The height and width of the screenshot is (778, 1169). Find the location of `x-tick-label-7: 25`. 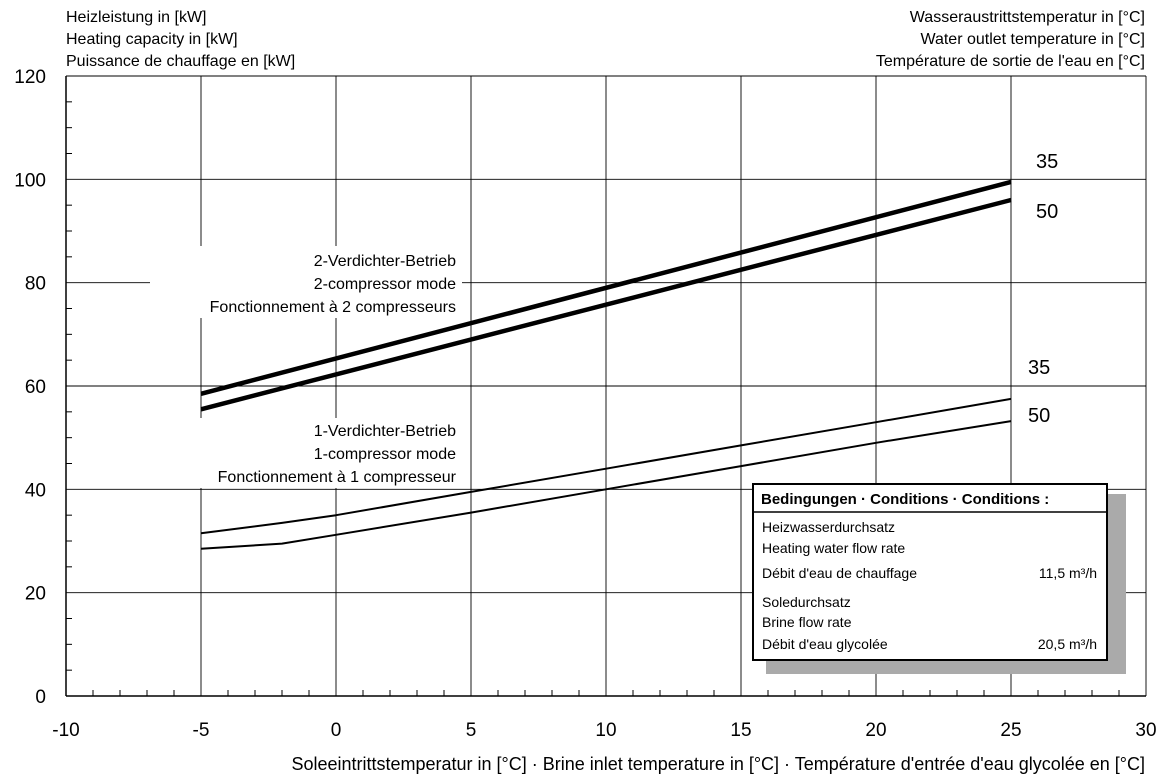

x-tick-label-7: 25 is located at coordinates (1010, 730).